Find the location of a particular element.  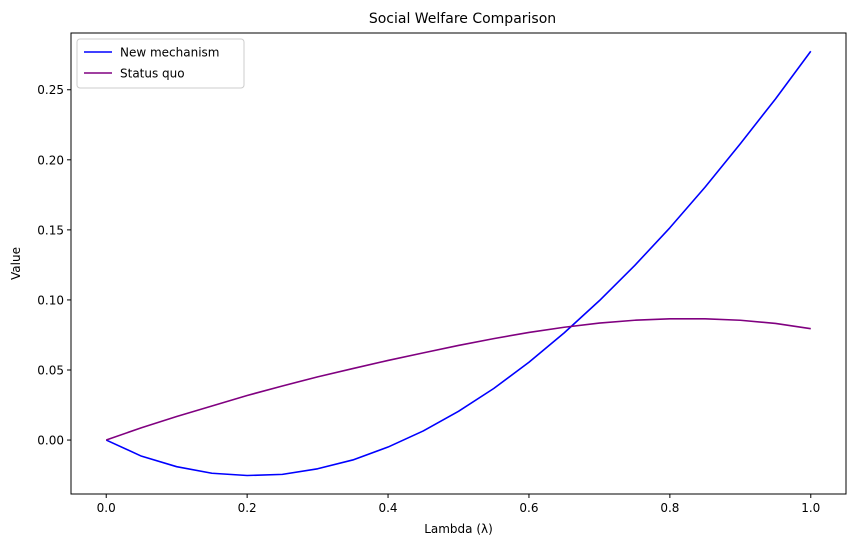

legend-box is located at coordinates (160, 63).